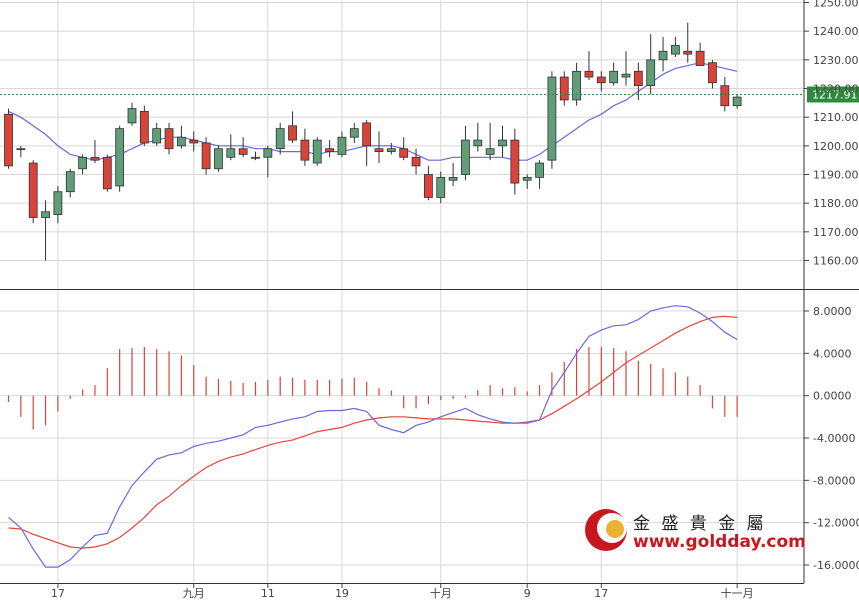 This screenshot has width=859, height=606. I want to click on price-y-tick-label: 1160.00, so click(836, 261).